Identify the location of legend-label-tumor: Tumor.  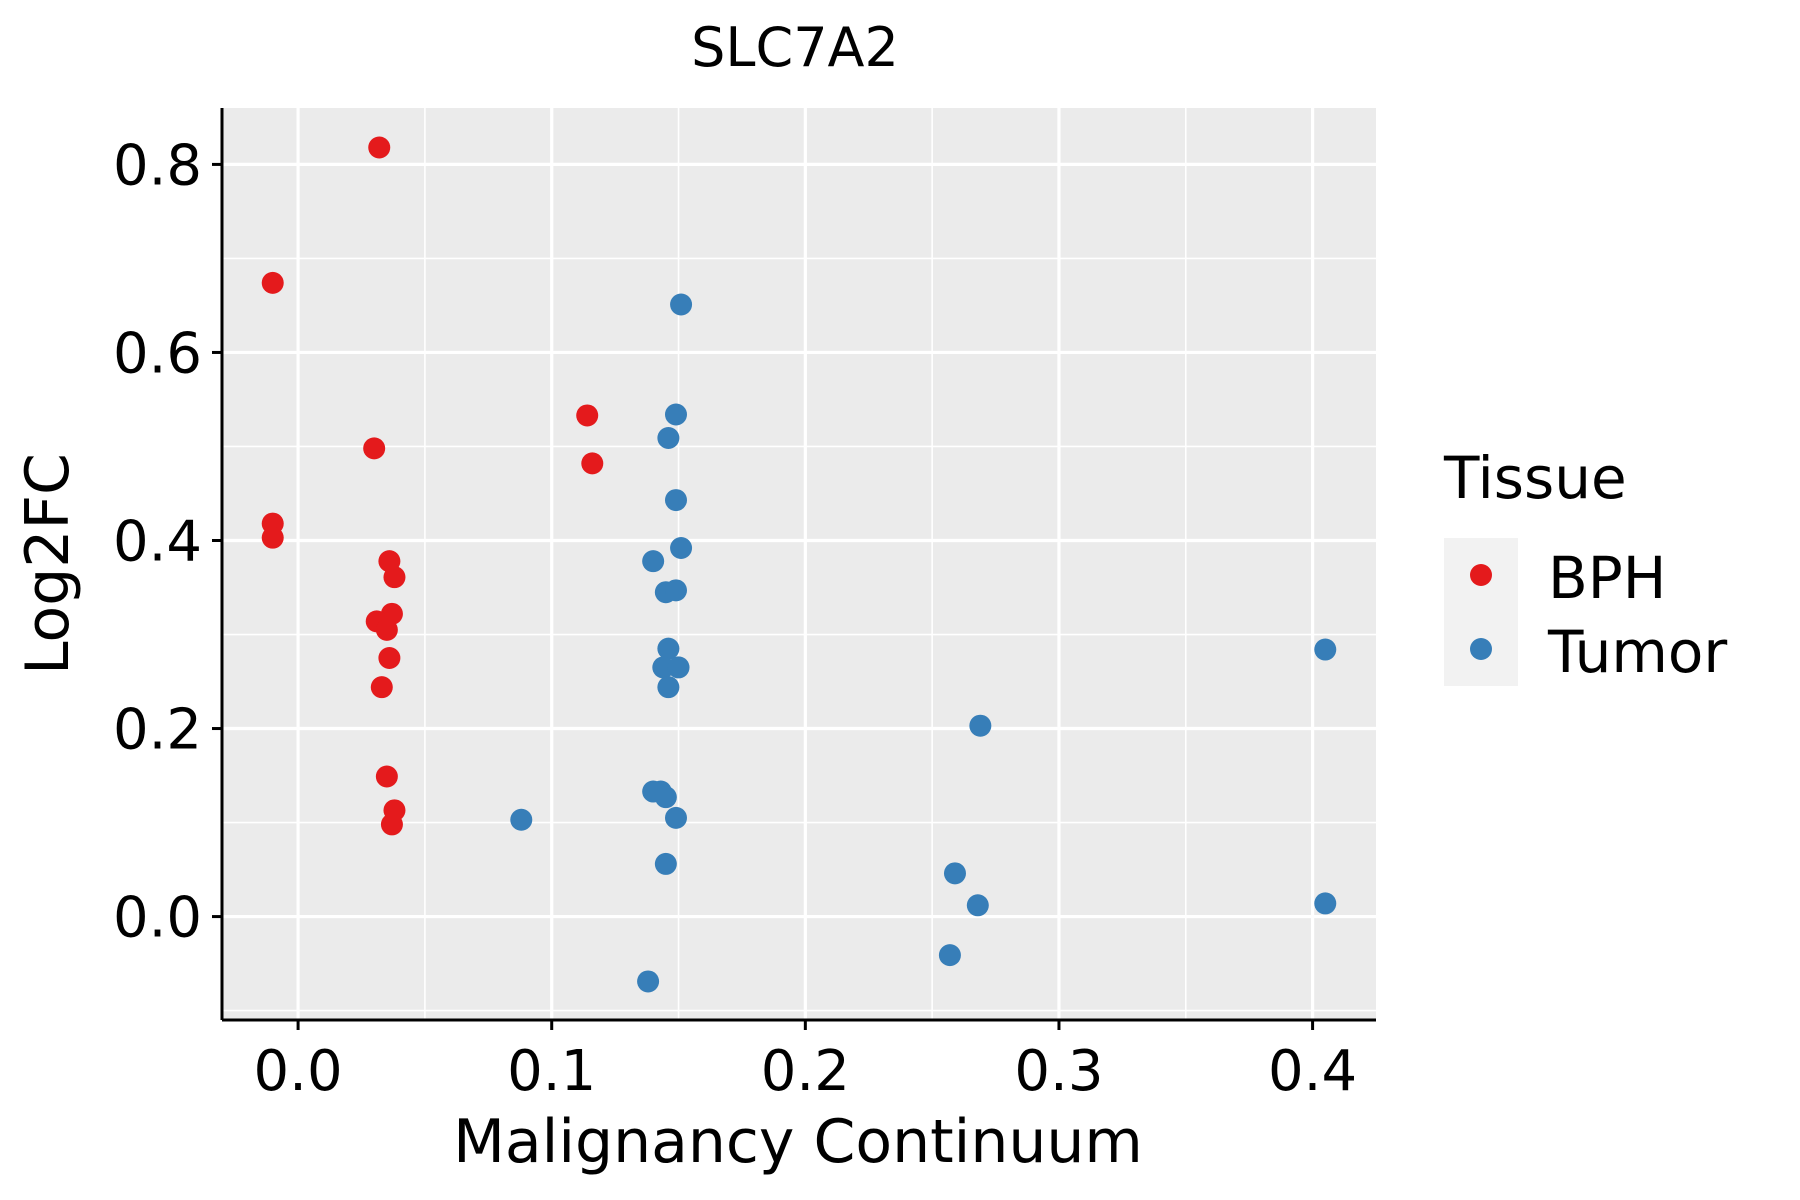
(1637, 652).